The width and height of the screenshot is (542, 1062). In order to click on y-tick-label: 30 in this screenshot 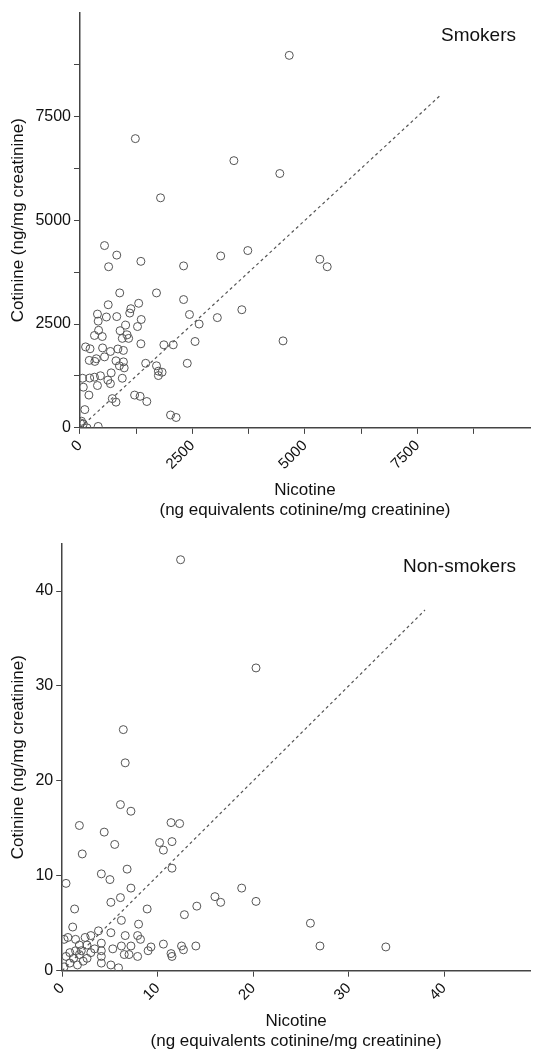, I will do `click(44, 685)`.